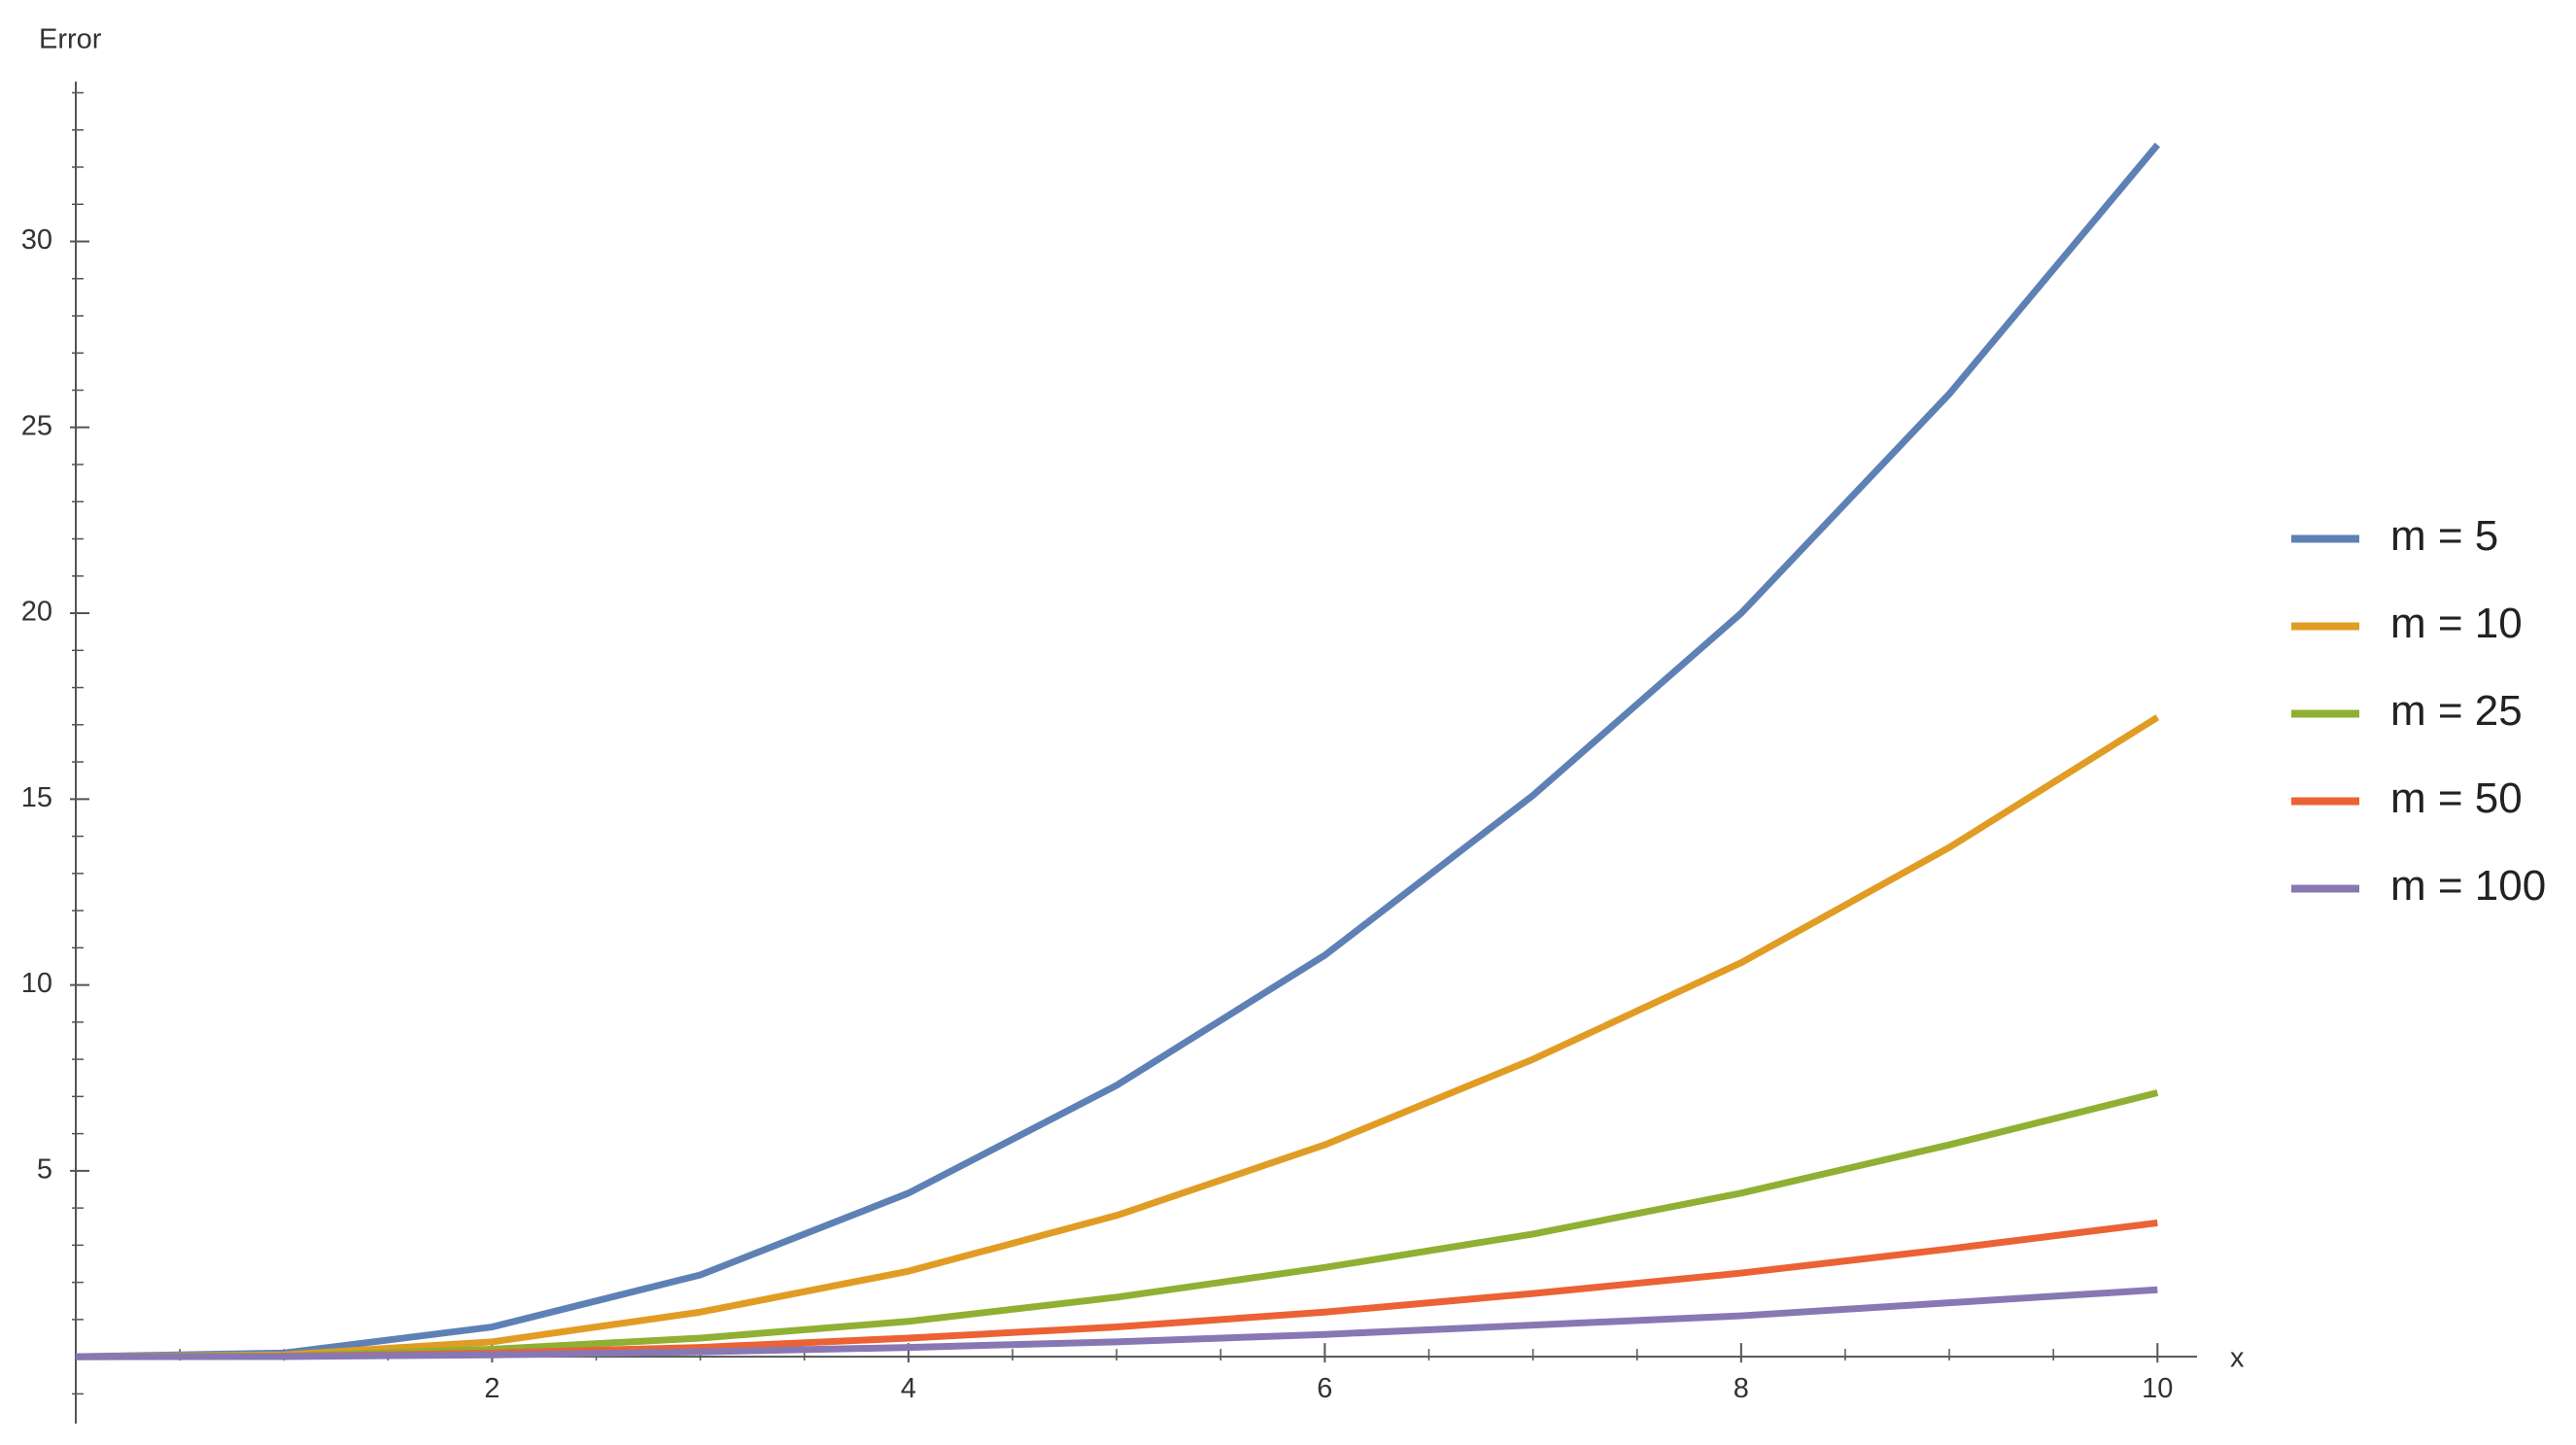 This screenshot has height=1445, width=2576. What do you see at coordinates (2456, 623) in the screenshot?
I see `legend-label: m = 10` at bounding box center [2456, 623].